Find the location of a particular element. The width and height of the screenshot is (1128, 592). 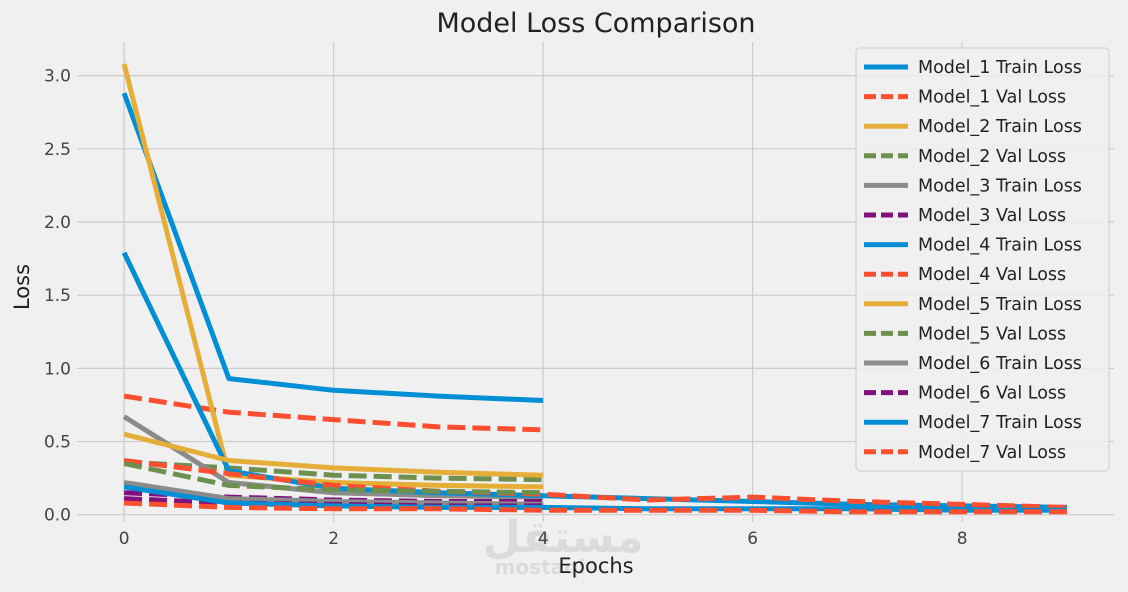

watermark: مستقل mostaql is located at coordinates (563, 545).